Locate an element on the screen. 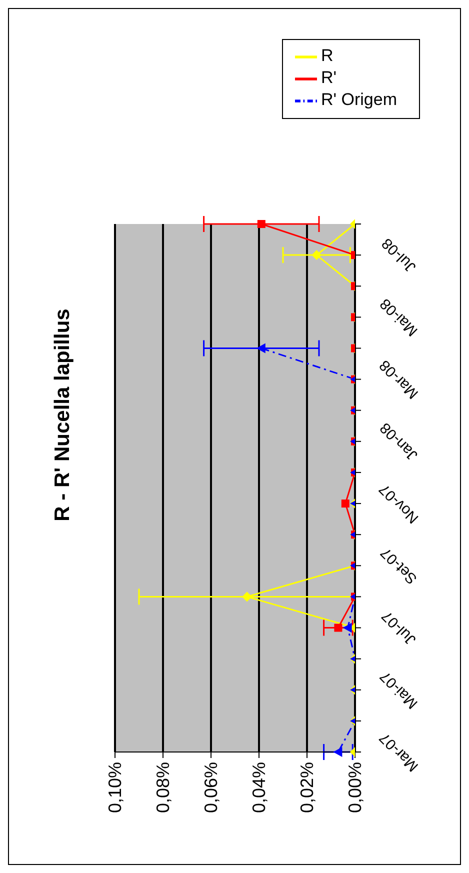  legend-label: R' is located at coordinates (329, 78).